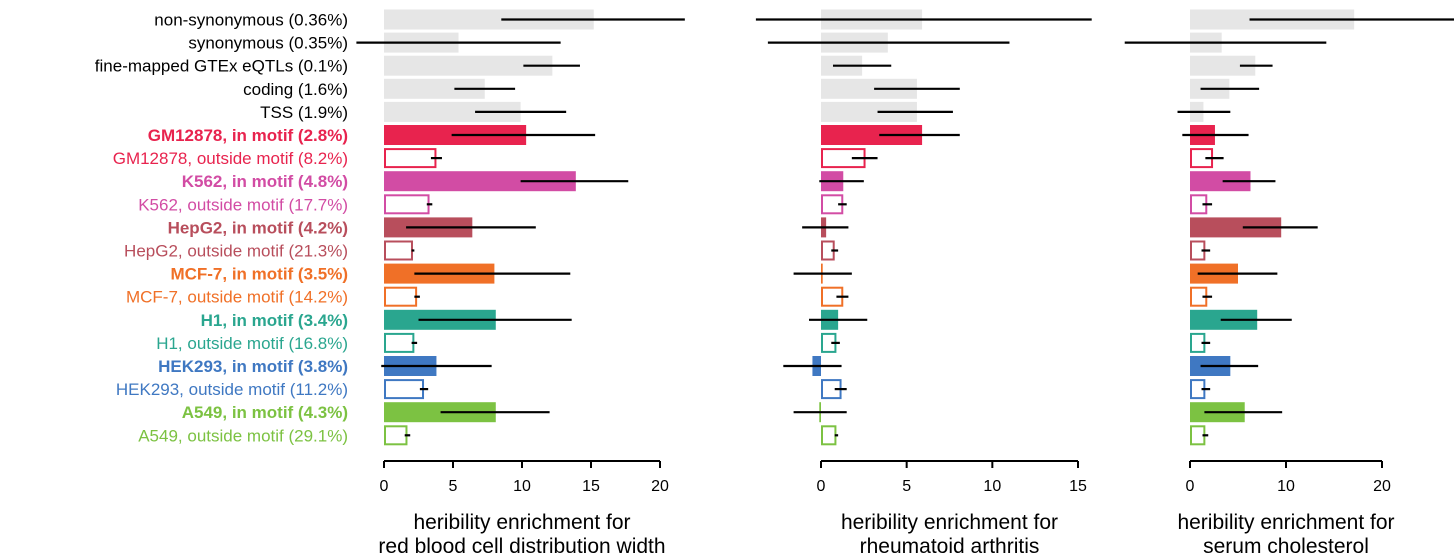 The width and height of the screenshot is (1454, 558). I want to click on category-label: K562, in motif (4.8%), so click(265, 181).